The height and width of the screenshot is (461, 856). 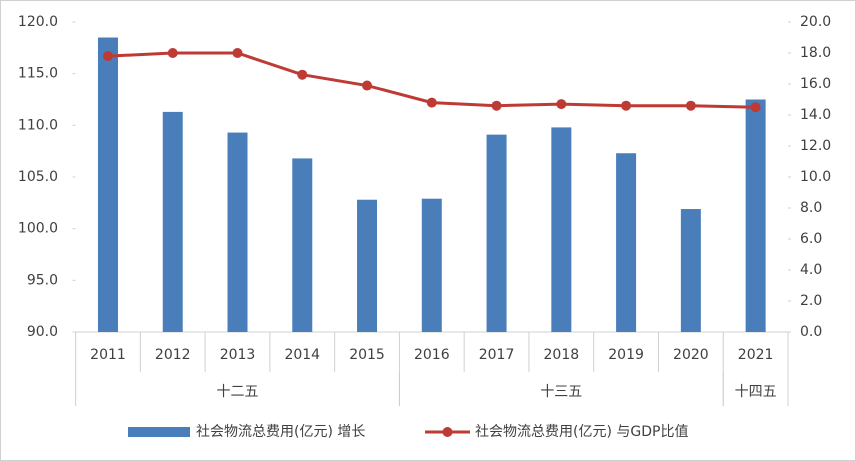 I want to click on x-tick-label: 2016, so click(x=432, y=355).